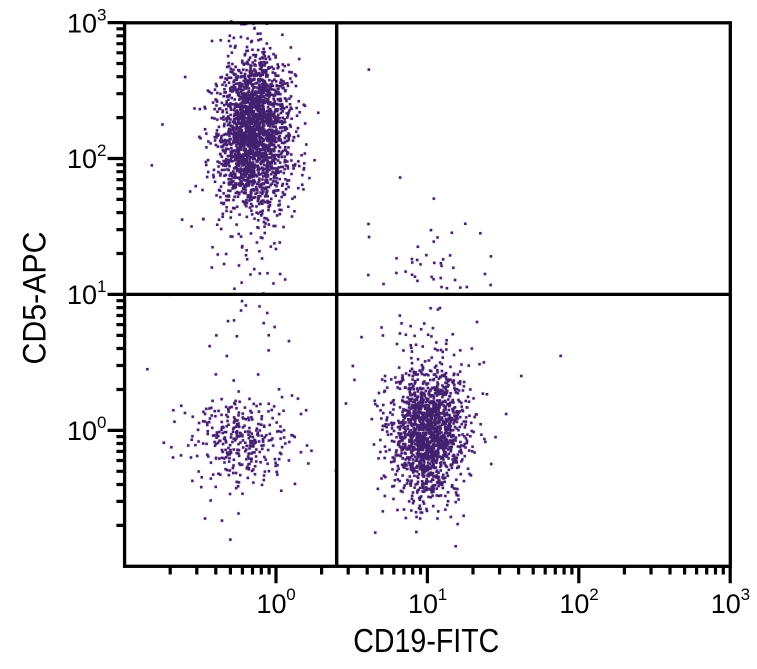 This screenshot has height=669, width=757. What do you see at coordinates (593, 594) in the screenshot?
I see `svg-text: 2` at bounding box center [593, 594].